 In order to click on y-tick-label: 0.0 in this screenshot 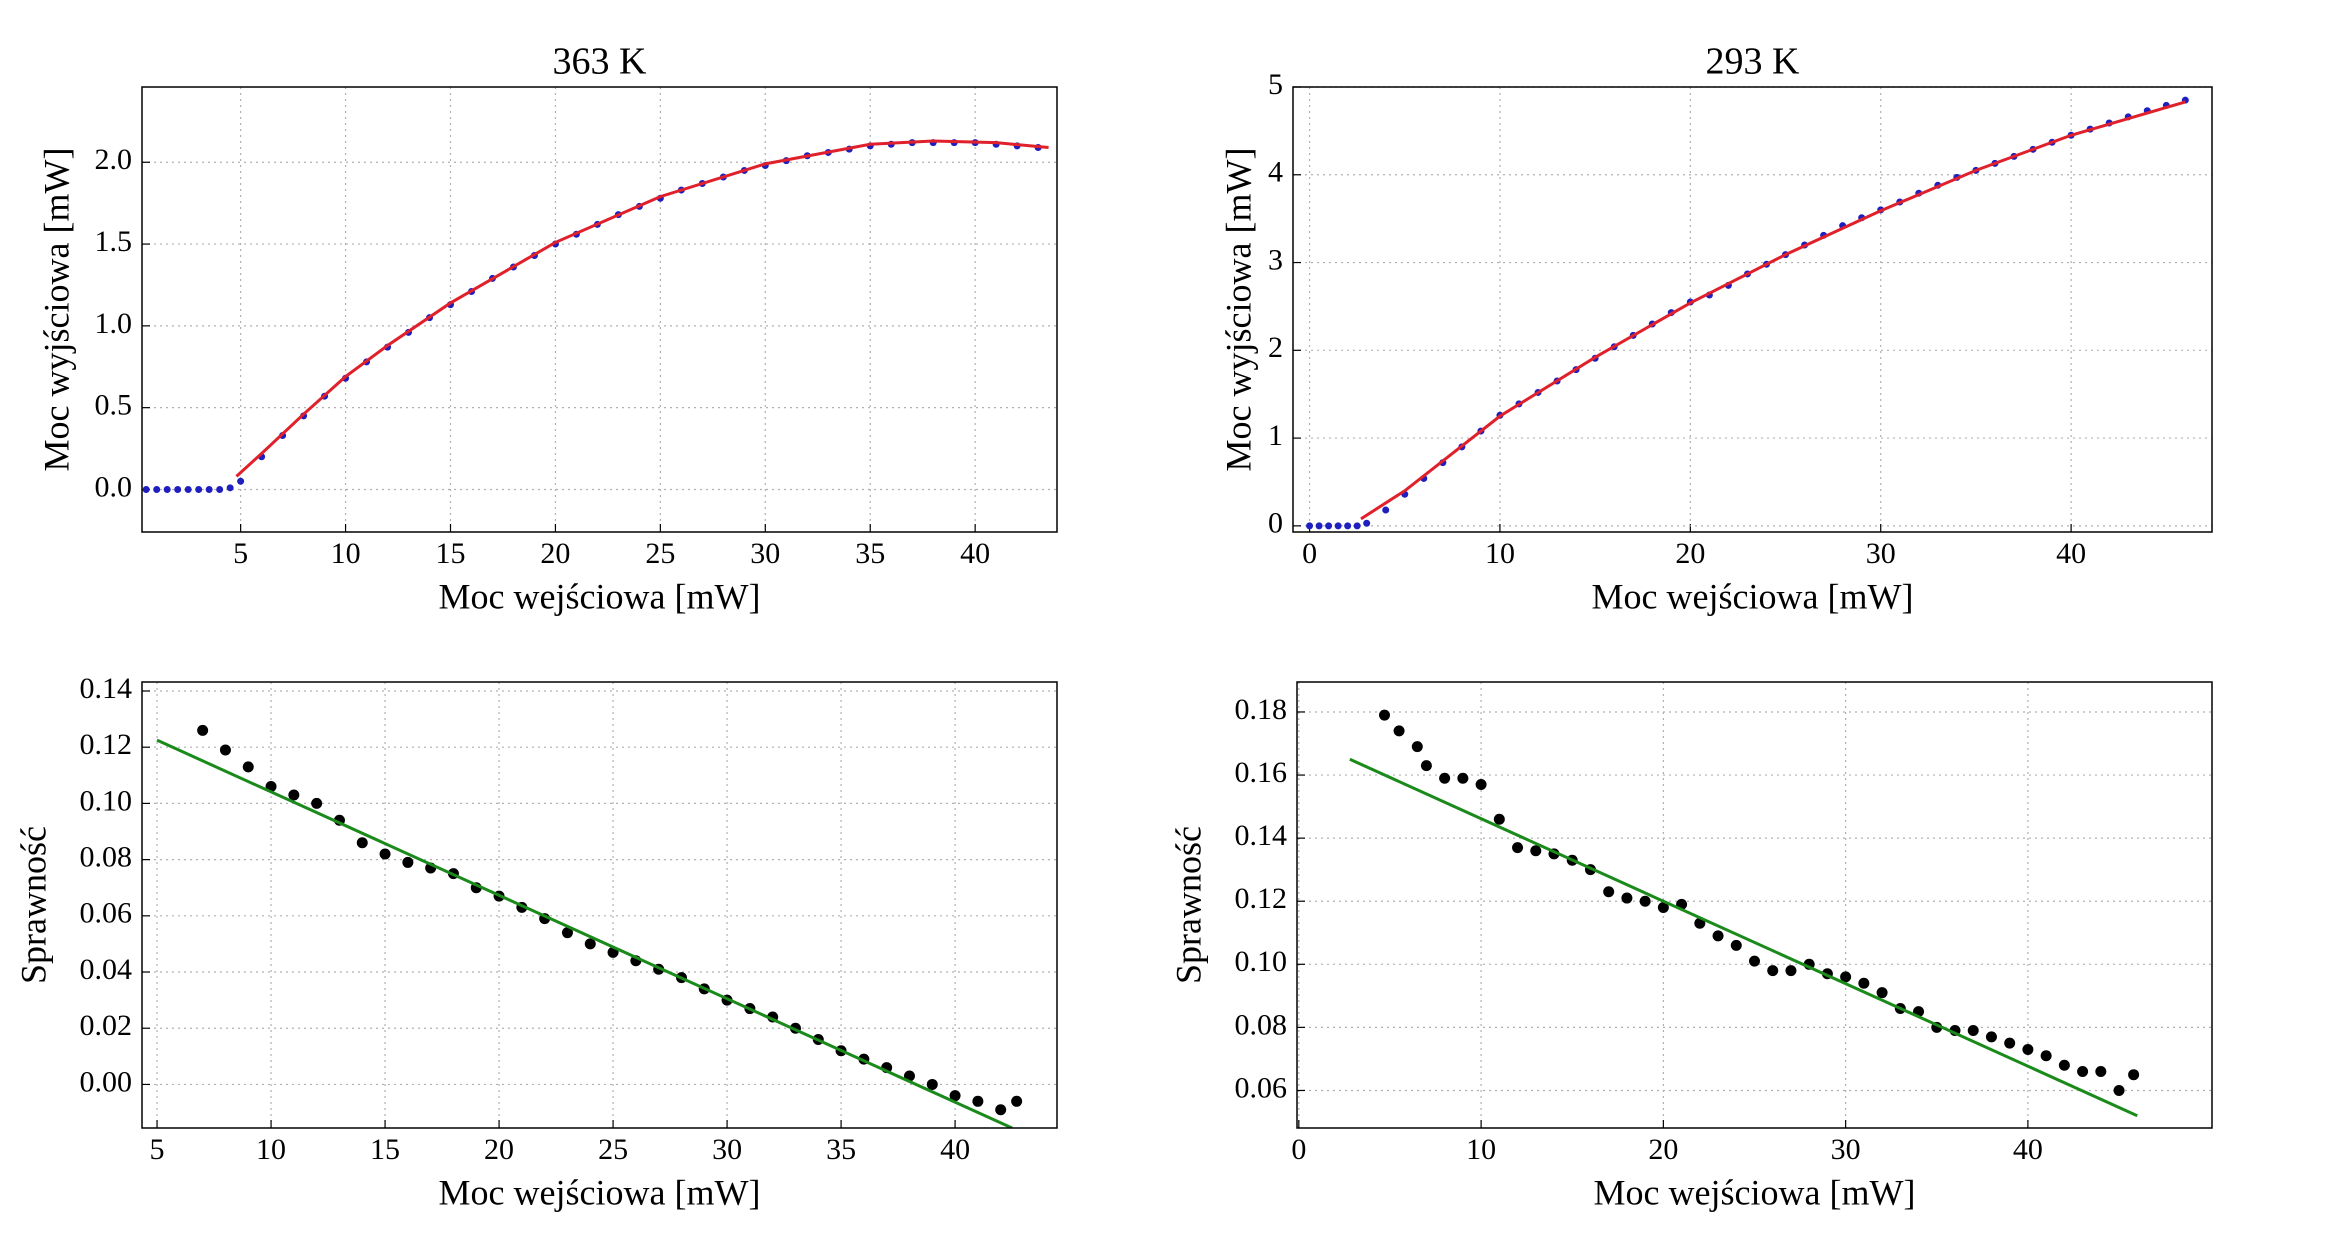, I will do `click(114, 486)`.